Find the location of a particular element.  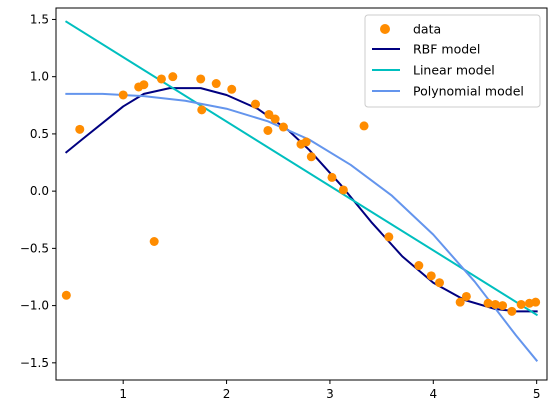

legend-box is located at coordinates (452, 61).